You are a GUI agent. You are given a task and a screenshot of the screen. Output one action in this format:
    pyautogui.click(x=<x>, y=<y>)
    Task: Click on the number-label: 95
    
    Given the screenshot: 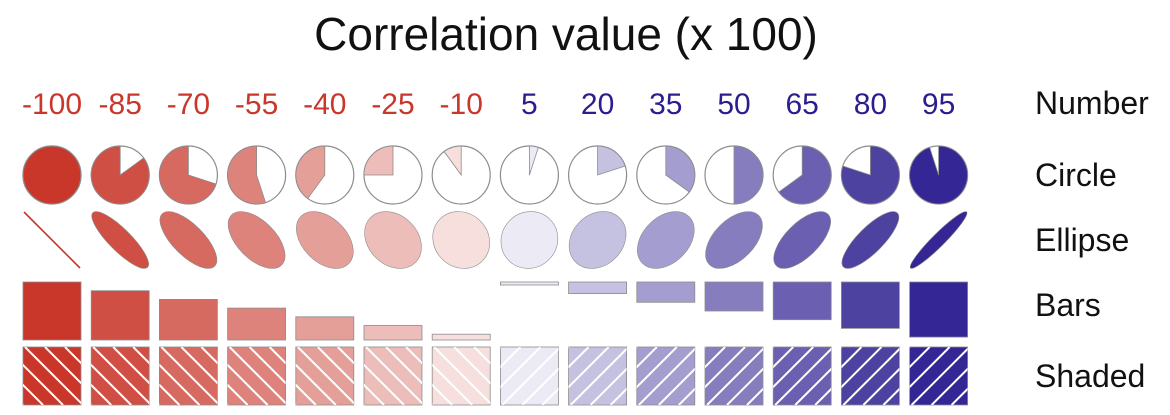 What is the action you would take?
    pyautogui.click(x=938, y=104)
    